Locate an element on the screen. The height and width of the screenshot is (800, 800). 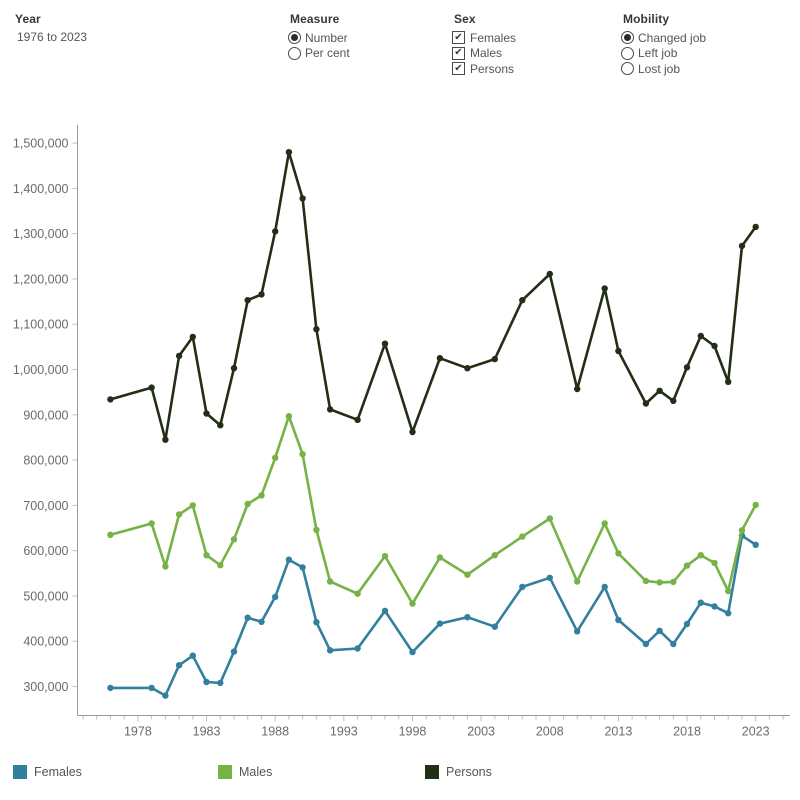
checkbox-option-males: Males is located at coordinates (484, 54).